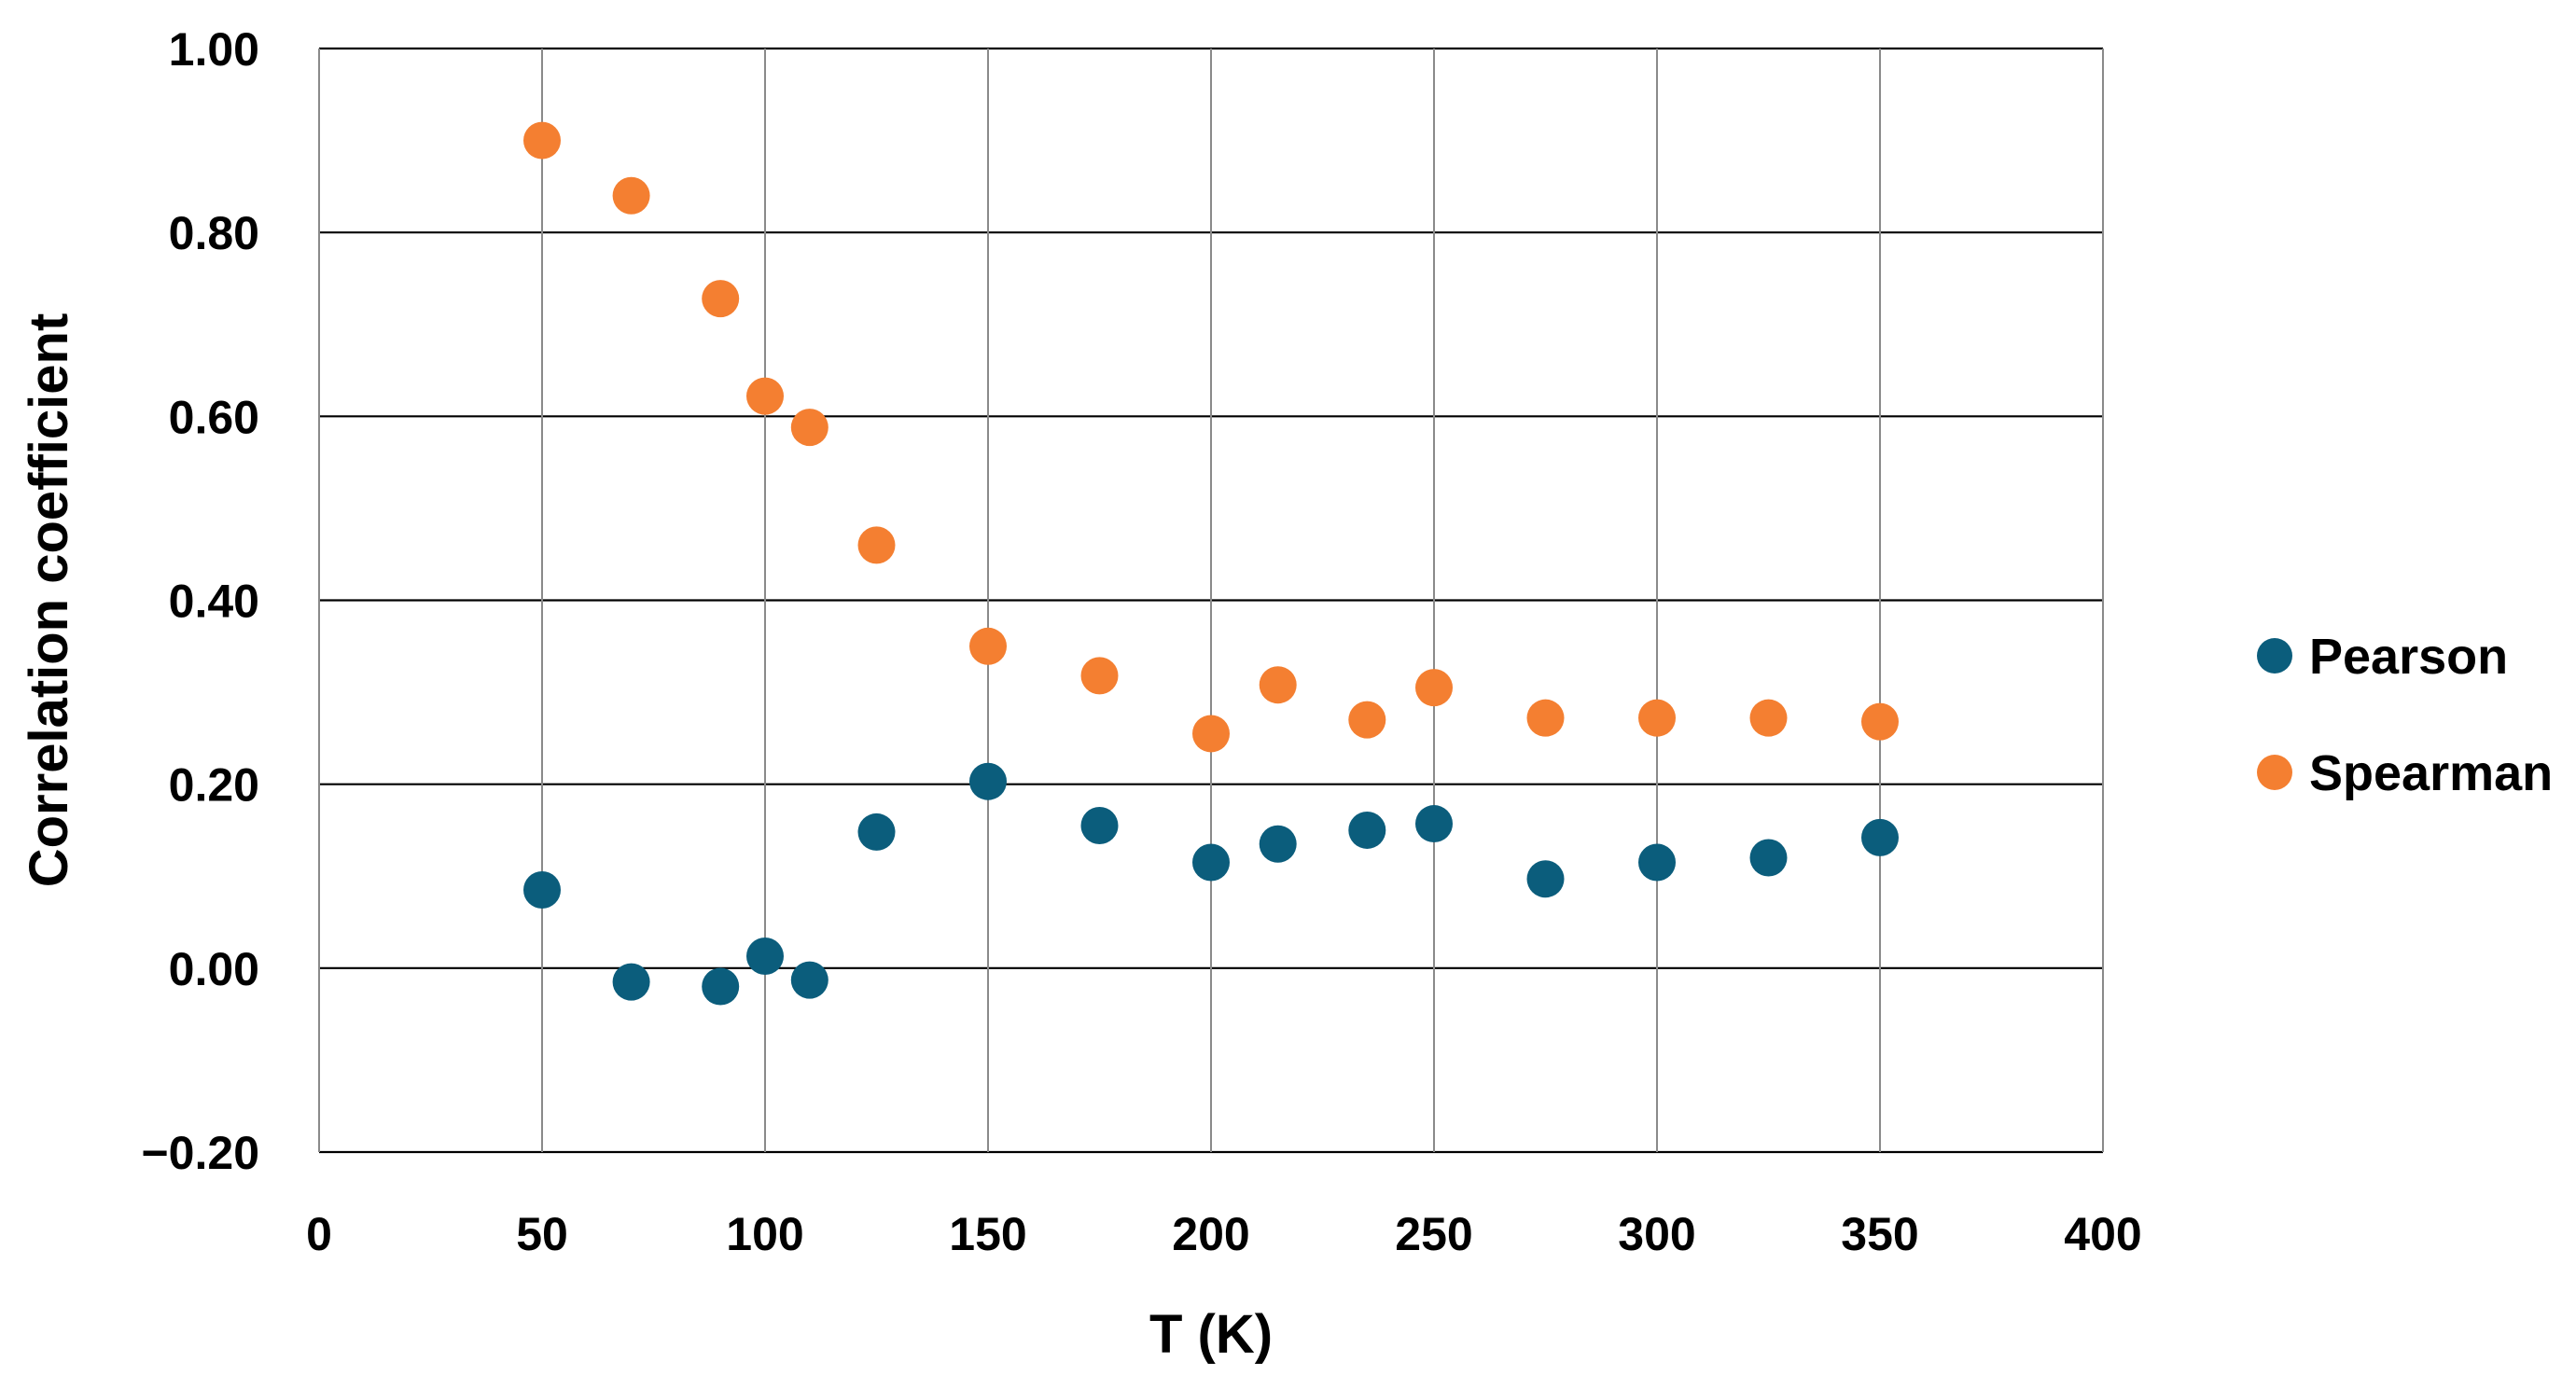 Image resolution: width=2576 pixels, height=1389 pixels. Describe the element at coordinates (987, 1234) in the screenshot. I see `x-tick-label: 150` at that location.